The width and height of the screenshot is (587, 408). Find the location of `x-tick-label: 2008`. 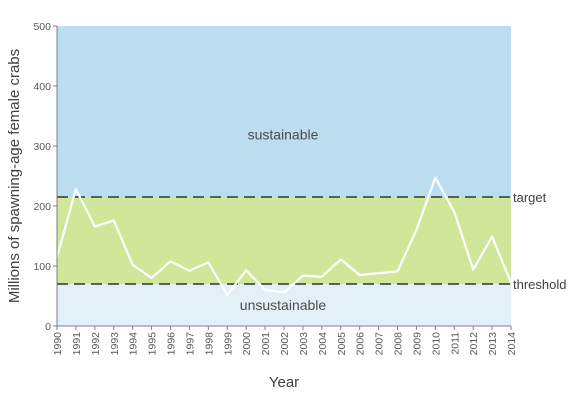

x-tick-label: 2008 is located at coordinates (399, 344).